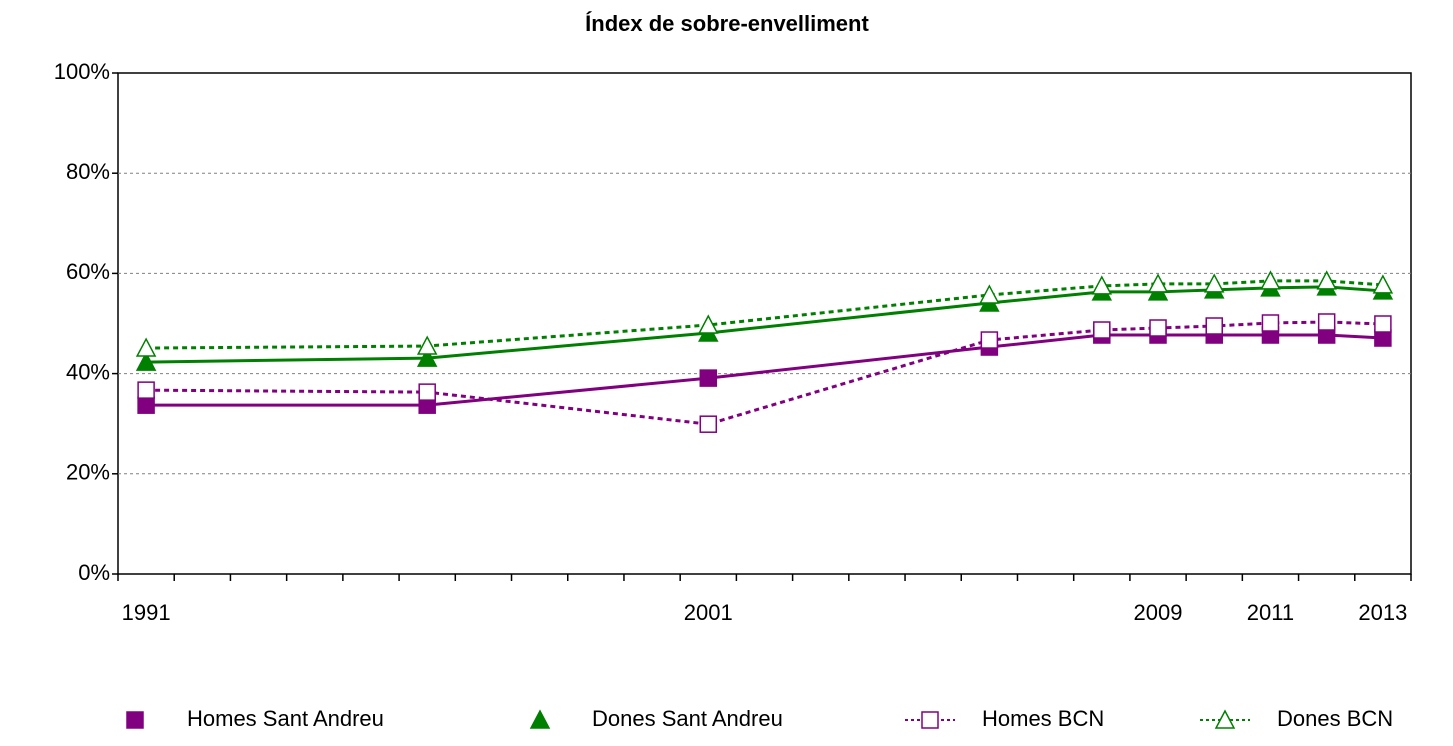 The height and width of the screenshot is (746, 1453). Describe the element at coordinates (88, 171) in the screenshot. I see `y-tick-label: 80%` at that location.